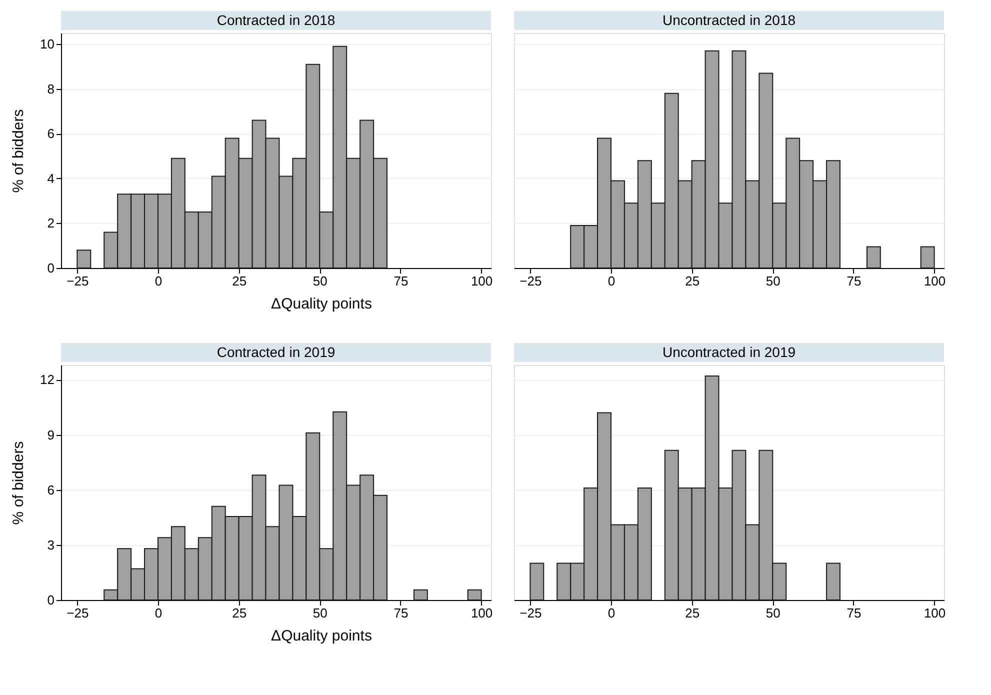 This screenshot has height=695, width=991. What do you see at coordinates (729, 352) in the screenshot?
I see `chart-title: Uncontracted in 2019` at bounding box center [729, 352].